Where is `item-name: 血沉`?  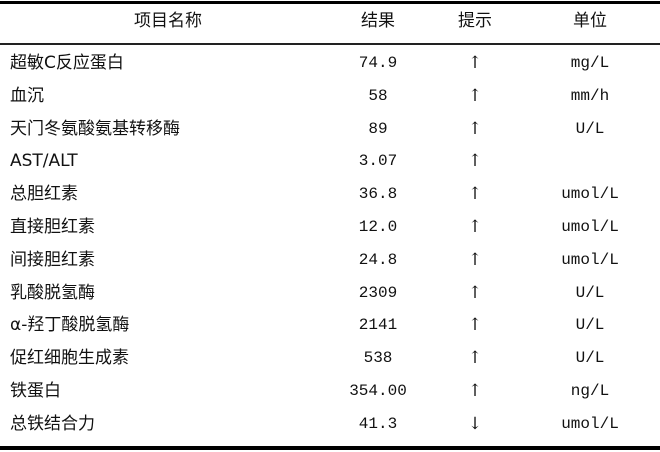 item-name: 血沉 is located at coordinates (27, 95).